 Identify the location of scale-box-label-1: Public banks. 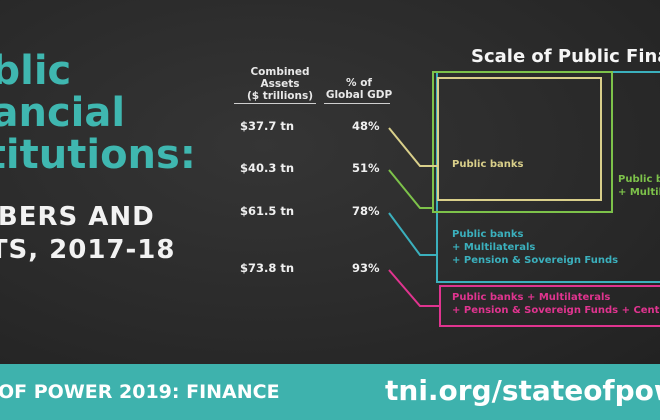
(488, 164).